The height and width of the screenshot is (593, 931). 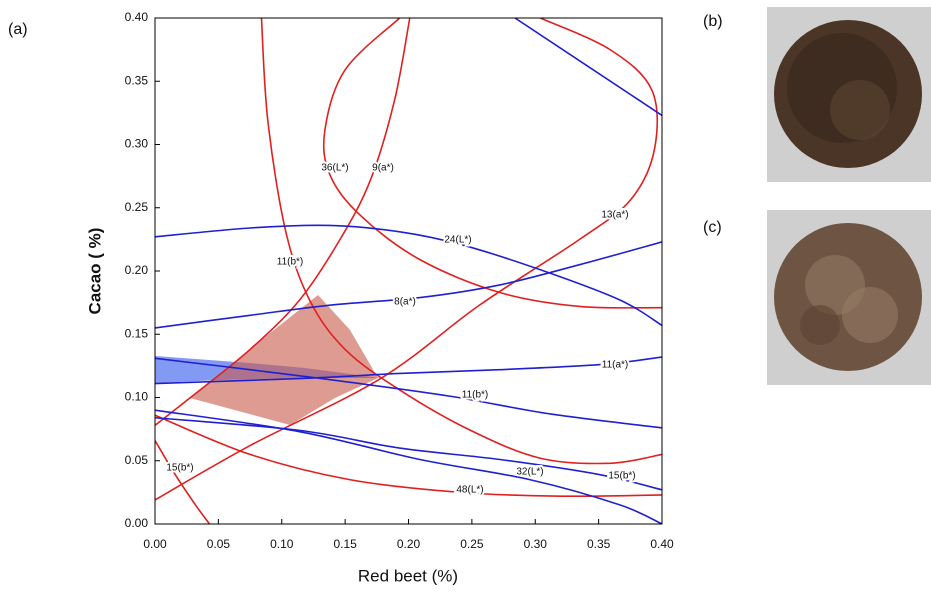 What do you see at coordinates (334, 168) in the screenshot?
I see `contour-label: 36(L*)` at bounding box center [334, 168].